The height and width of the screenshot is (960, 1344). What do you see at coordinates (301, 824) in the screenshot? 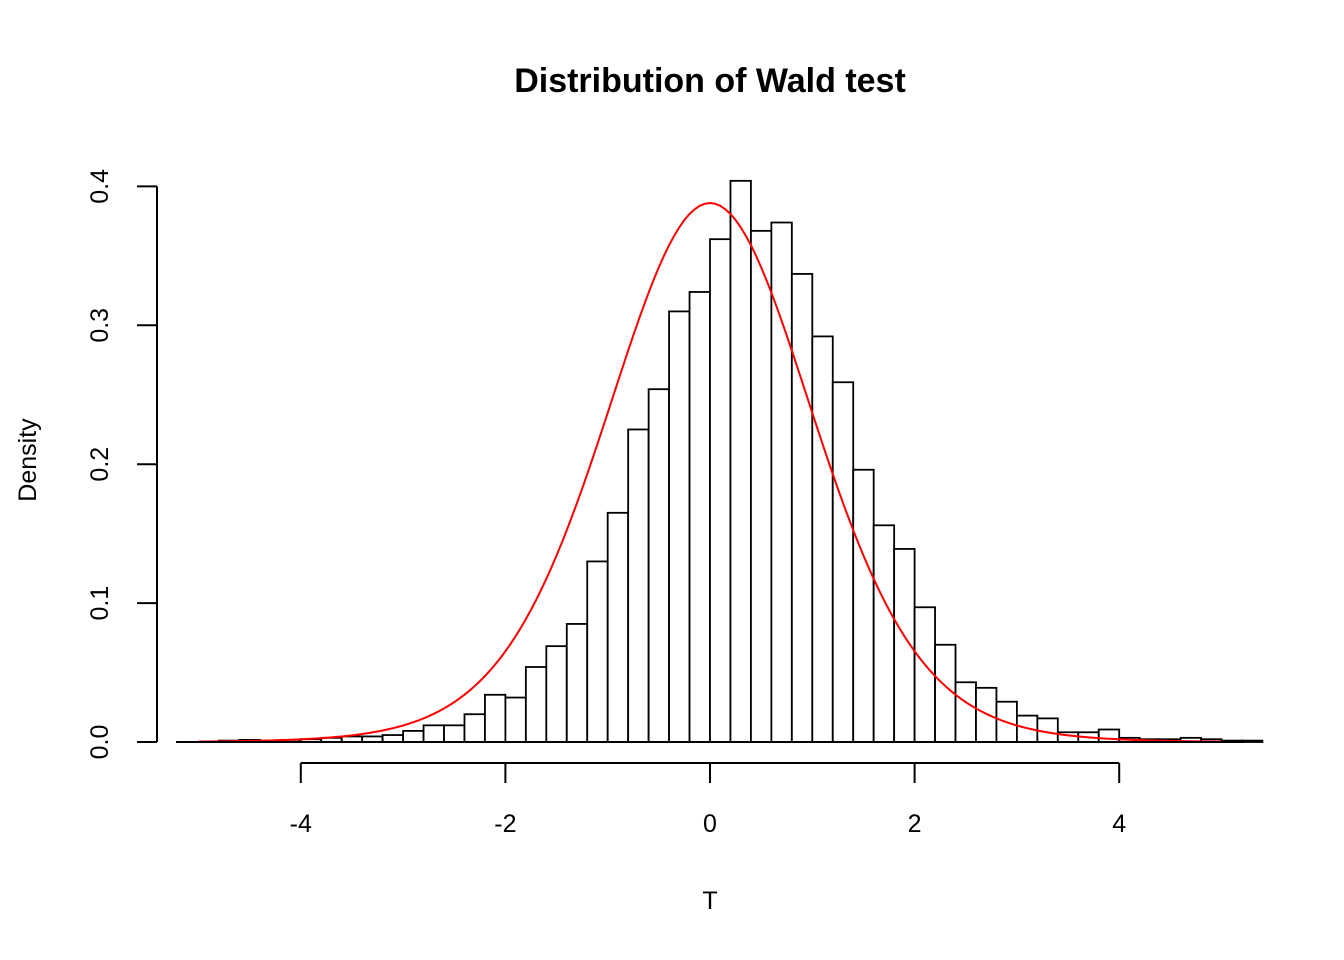
I see `x-tick-label: -4` at bounding box center [301, 824].